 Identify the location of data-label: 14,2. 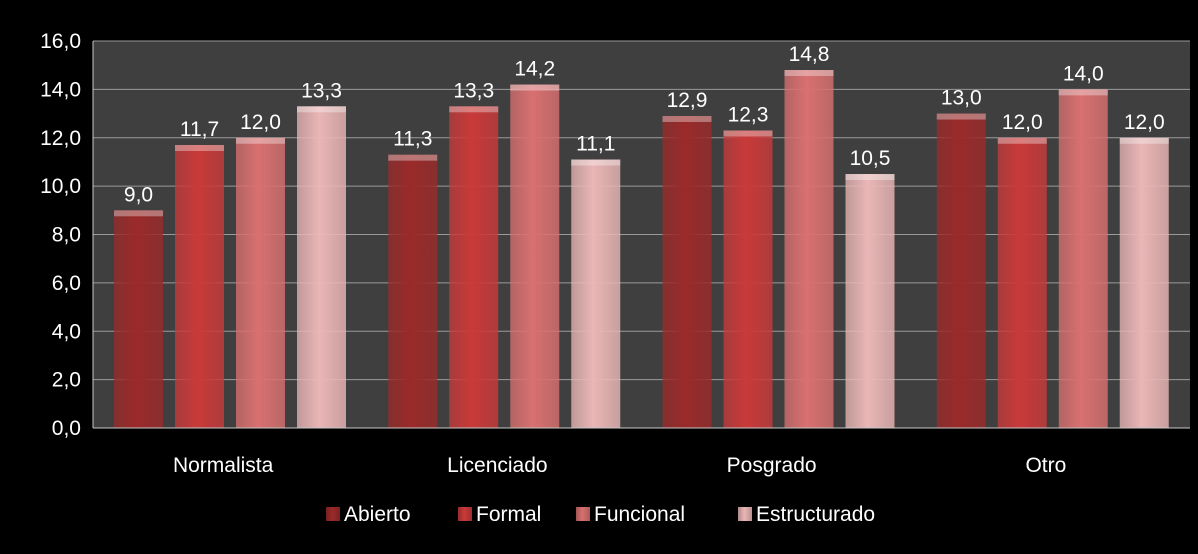
(534, 69).